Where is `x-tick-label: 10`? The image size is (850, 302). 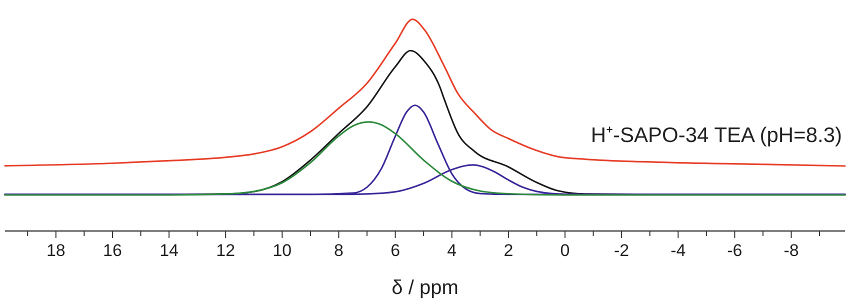 x-tick-label: 10 is located at coordinates (282, 250).